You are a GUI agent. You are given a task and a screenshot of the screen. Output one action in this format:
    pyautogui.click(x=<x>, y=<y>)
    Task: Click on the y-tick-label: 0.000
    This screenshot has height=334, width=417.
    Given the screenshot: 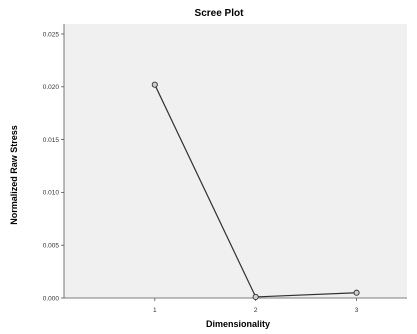 What is the action you would take?
    pyautogui.click(x=51, y=298)
    